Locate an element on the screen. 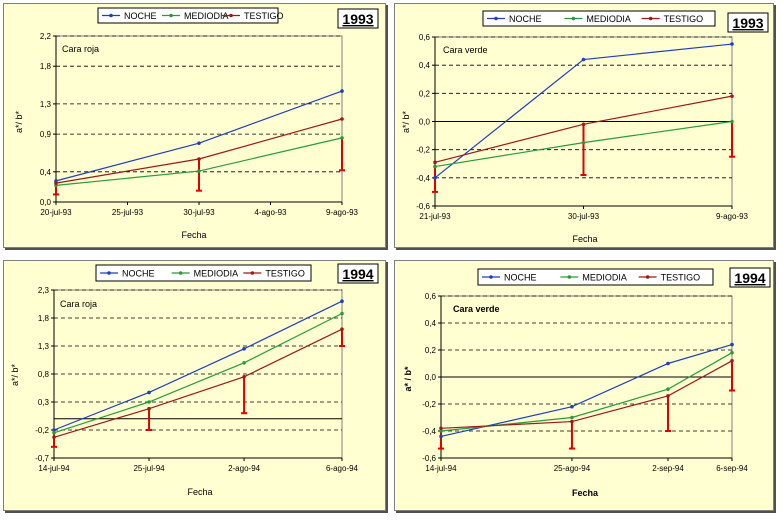  x-tick-label: 25-jul-93 is located at coordinates (128, 212).